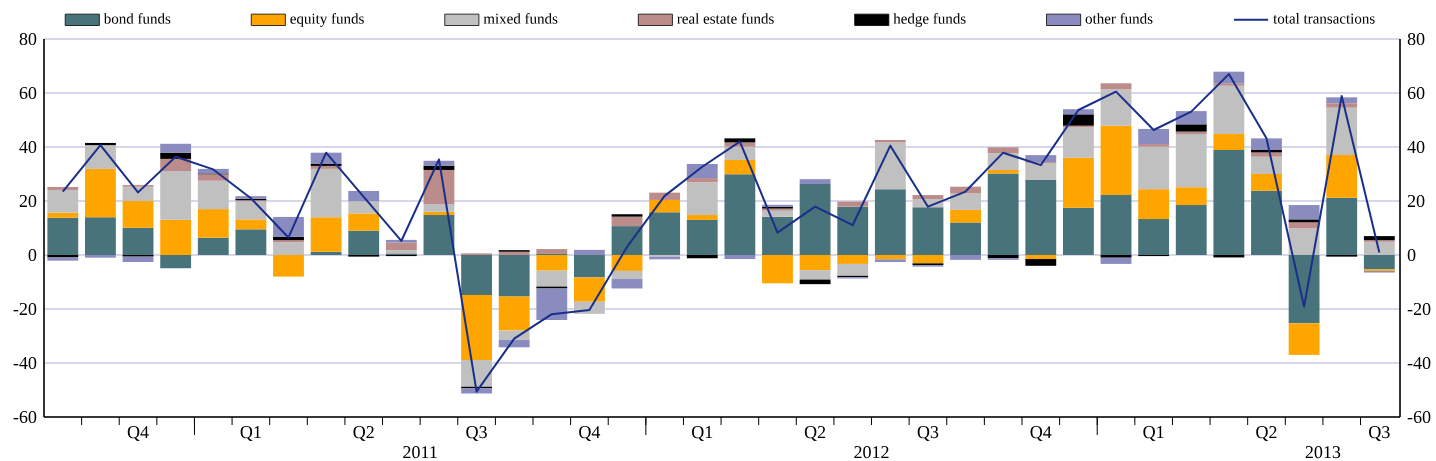 The width and height of the screenshot is (1436, 461). What do you see at coordinates (929, 20) in the screenshot?
I see `legend-label: hedge funds` at bounding box center [929, 20].